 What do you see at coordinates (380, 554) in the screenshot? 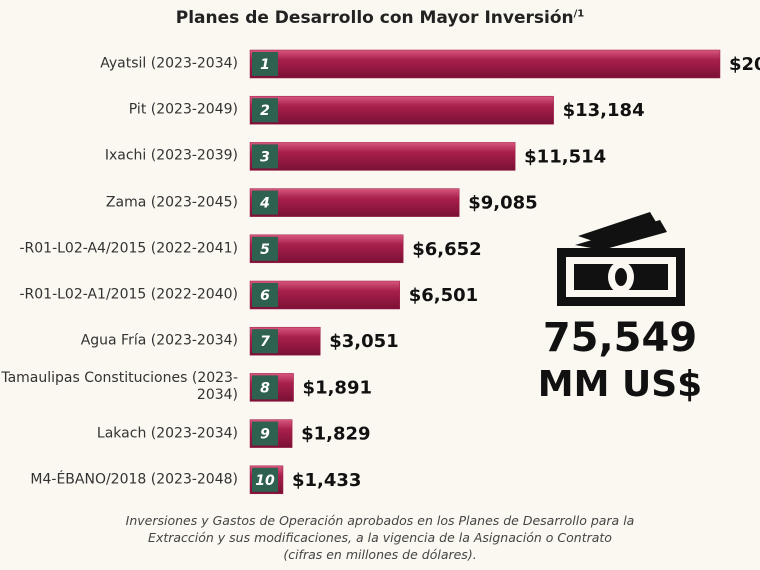
I see `footnote-line: (cifras en millones de dólares).` at bounding box center [380, 554].